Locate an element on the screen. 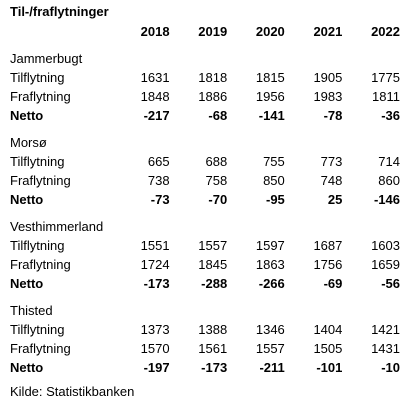 Image resolution: width=414 pixels, height=411 pixels. value-cell: 1421 is located at coordinates (385, 329).